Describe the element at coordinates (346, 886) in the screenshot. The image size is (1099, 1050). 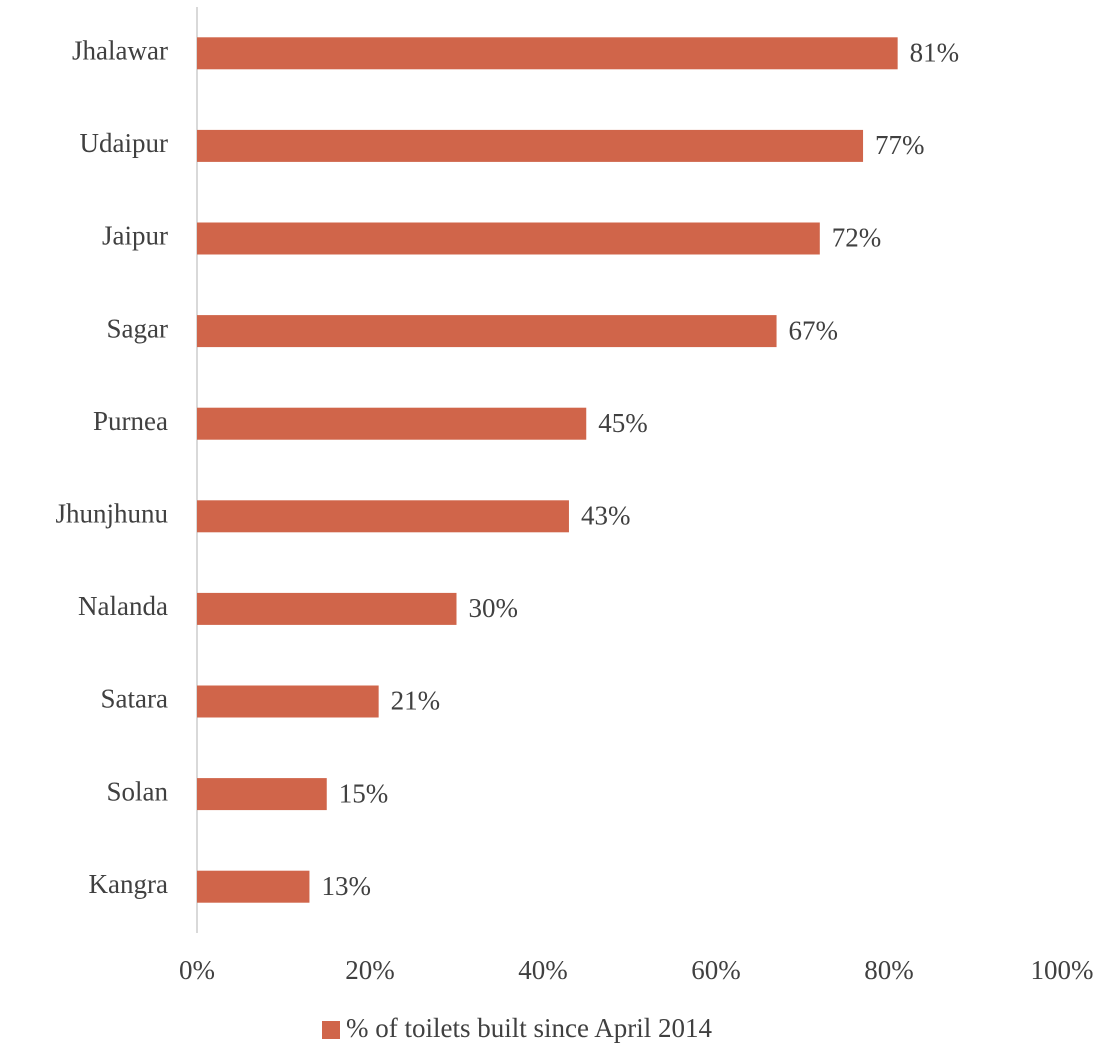
I see `data-label: 13%` at that location.